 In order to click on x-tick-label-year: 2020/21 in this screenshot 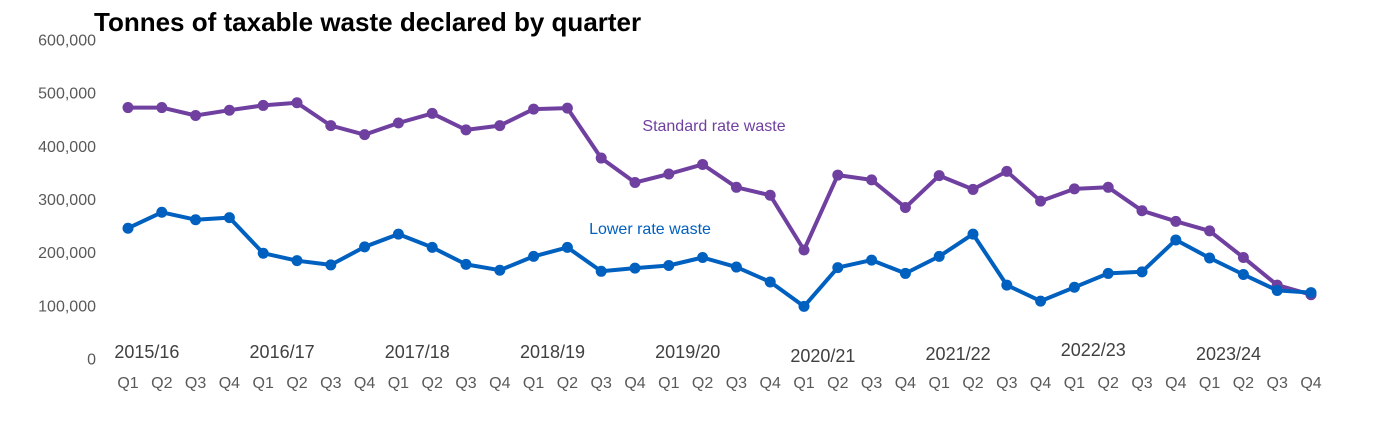, I will do `click(822, 356)`.